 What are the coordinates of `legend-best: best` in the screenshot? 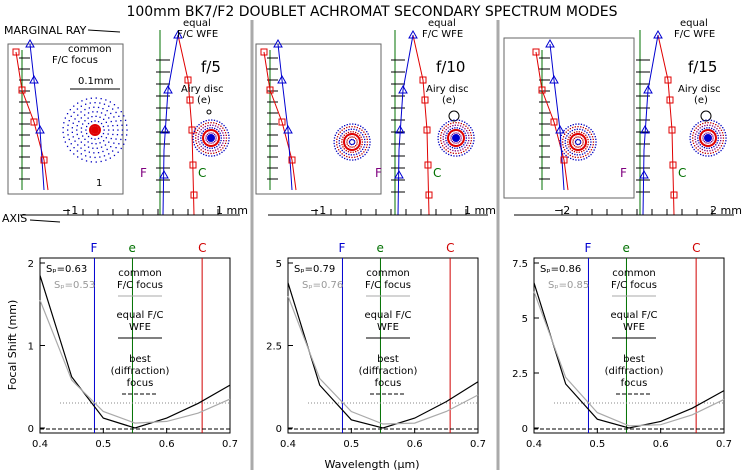 It's located at (388, 359).